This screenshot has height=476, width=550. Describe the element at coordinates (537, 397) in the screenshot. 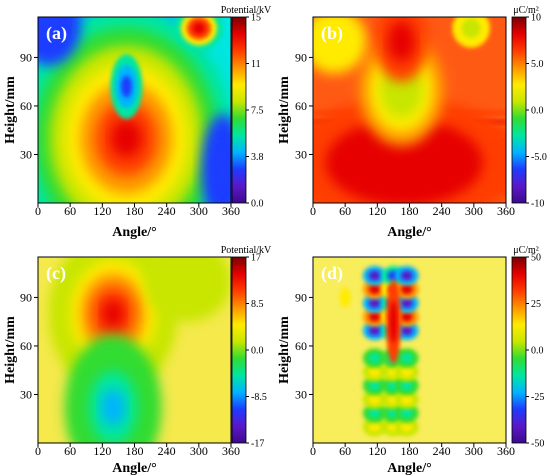

I see `colorbar-tick-label: -25` at that location.